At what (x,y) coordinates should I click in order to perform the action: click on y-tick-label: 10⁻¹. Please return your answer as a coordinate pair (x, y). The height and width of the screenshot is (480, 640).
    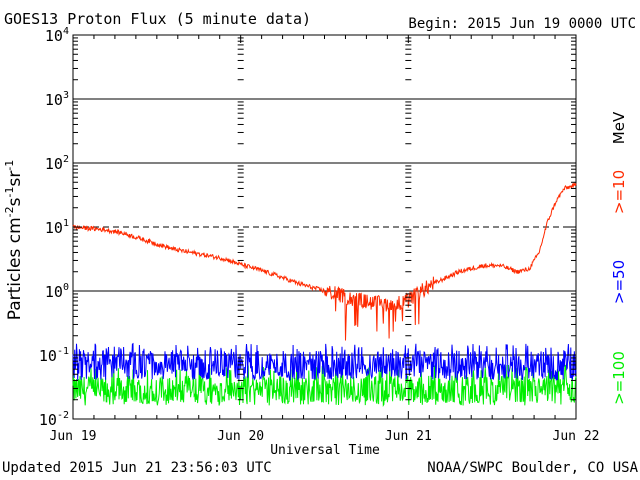
    Looking at the image, I should click on (54, 355).